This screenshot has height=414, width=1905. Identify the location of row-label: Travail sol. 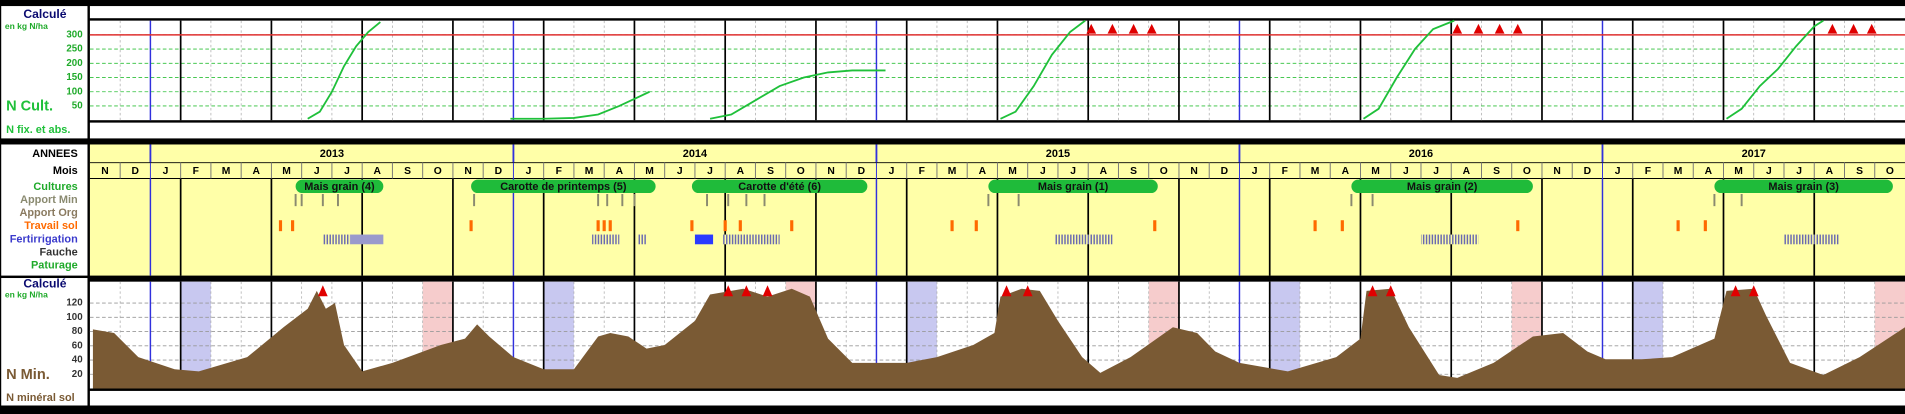
(50, 226).